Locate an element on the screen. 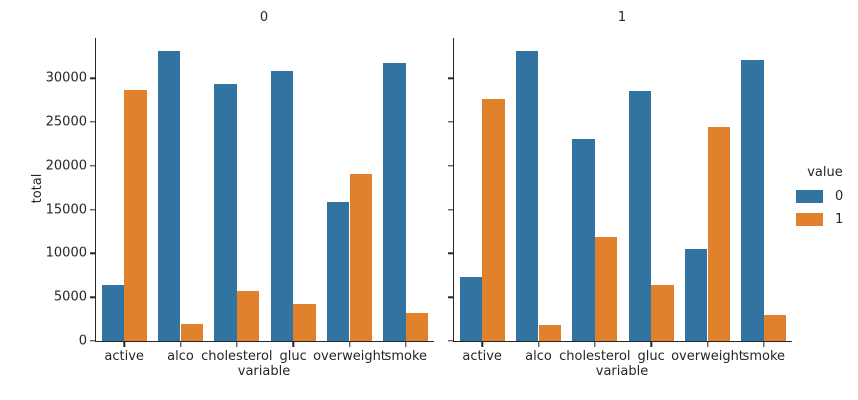 This screenshot has width=858, height=400. bar-facet1-overweight-value1 is located at coordinates (719, 233).